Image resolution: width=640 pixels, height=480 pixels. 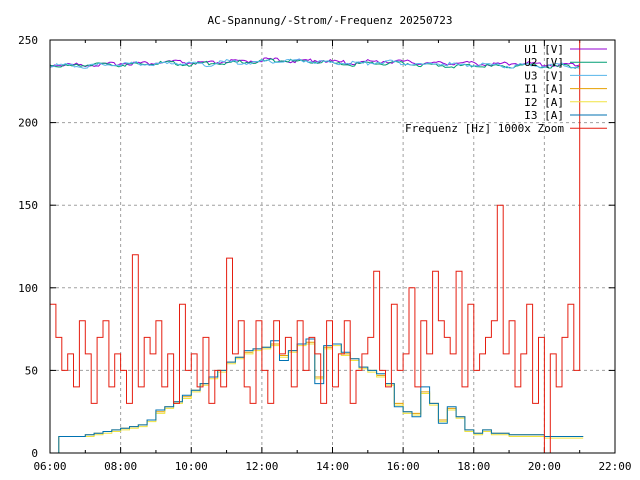 What do you see at coordinates (28, 40) in the screenshot?
I see `y-tick-label: 250` at bounding box center [28, 40].